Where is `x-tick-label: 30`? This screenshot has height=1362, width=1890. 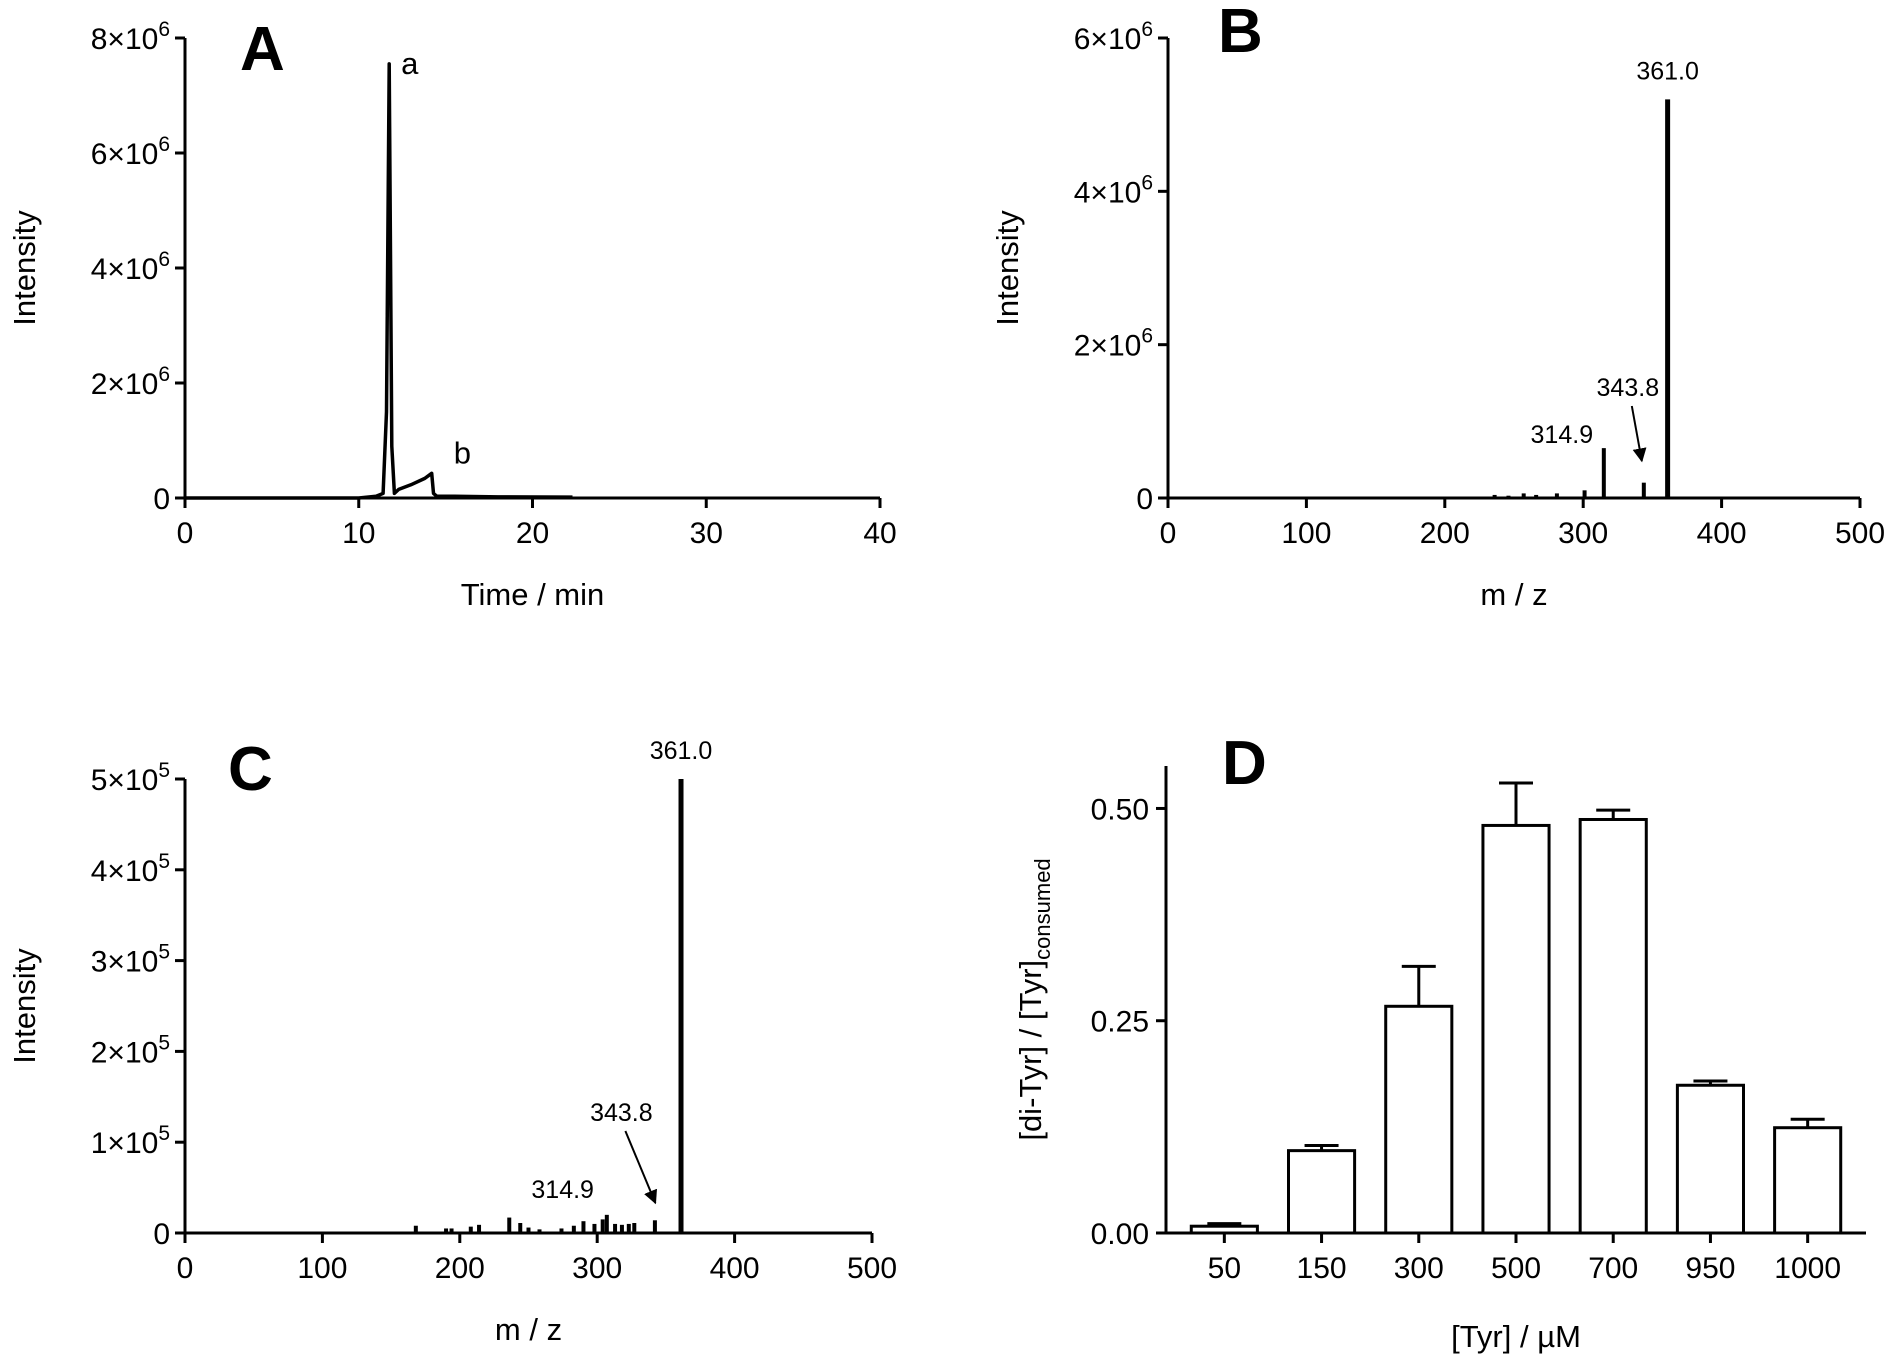
x-tick-label: 30 is located at coordinates (706, 533).